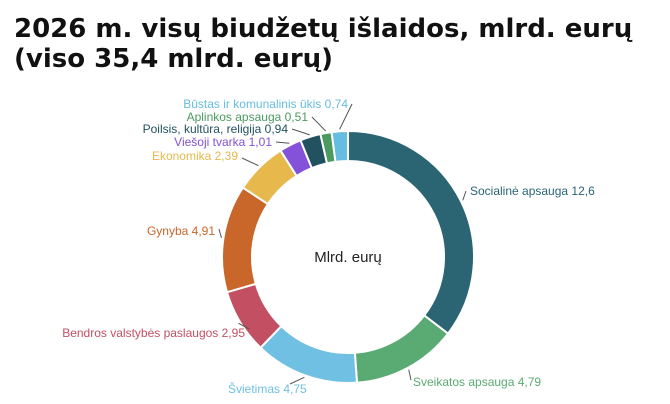 Image resolution: width=670 pixels, height=404 pixels. What do you see at coordinates (532, 191) in the screenshot?
I see `slice-label: Socialinė apsauga 12,6` at bounding box center [532, 191].